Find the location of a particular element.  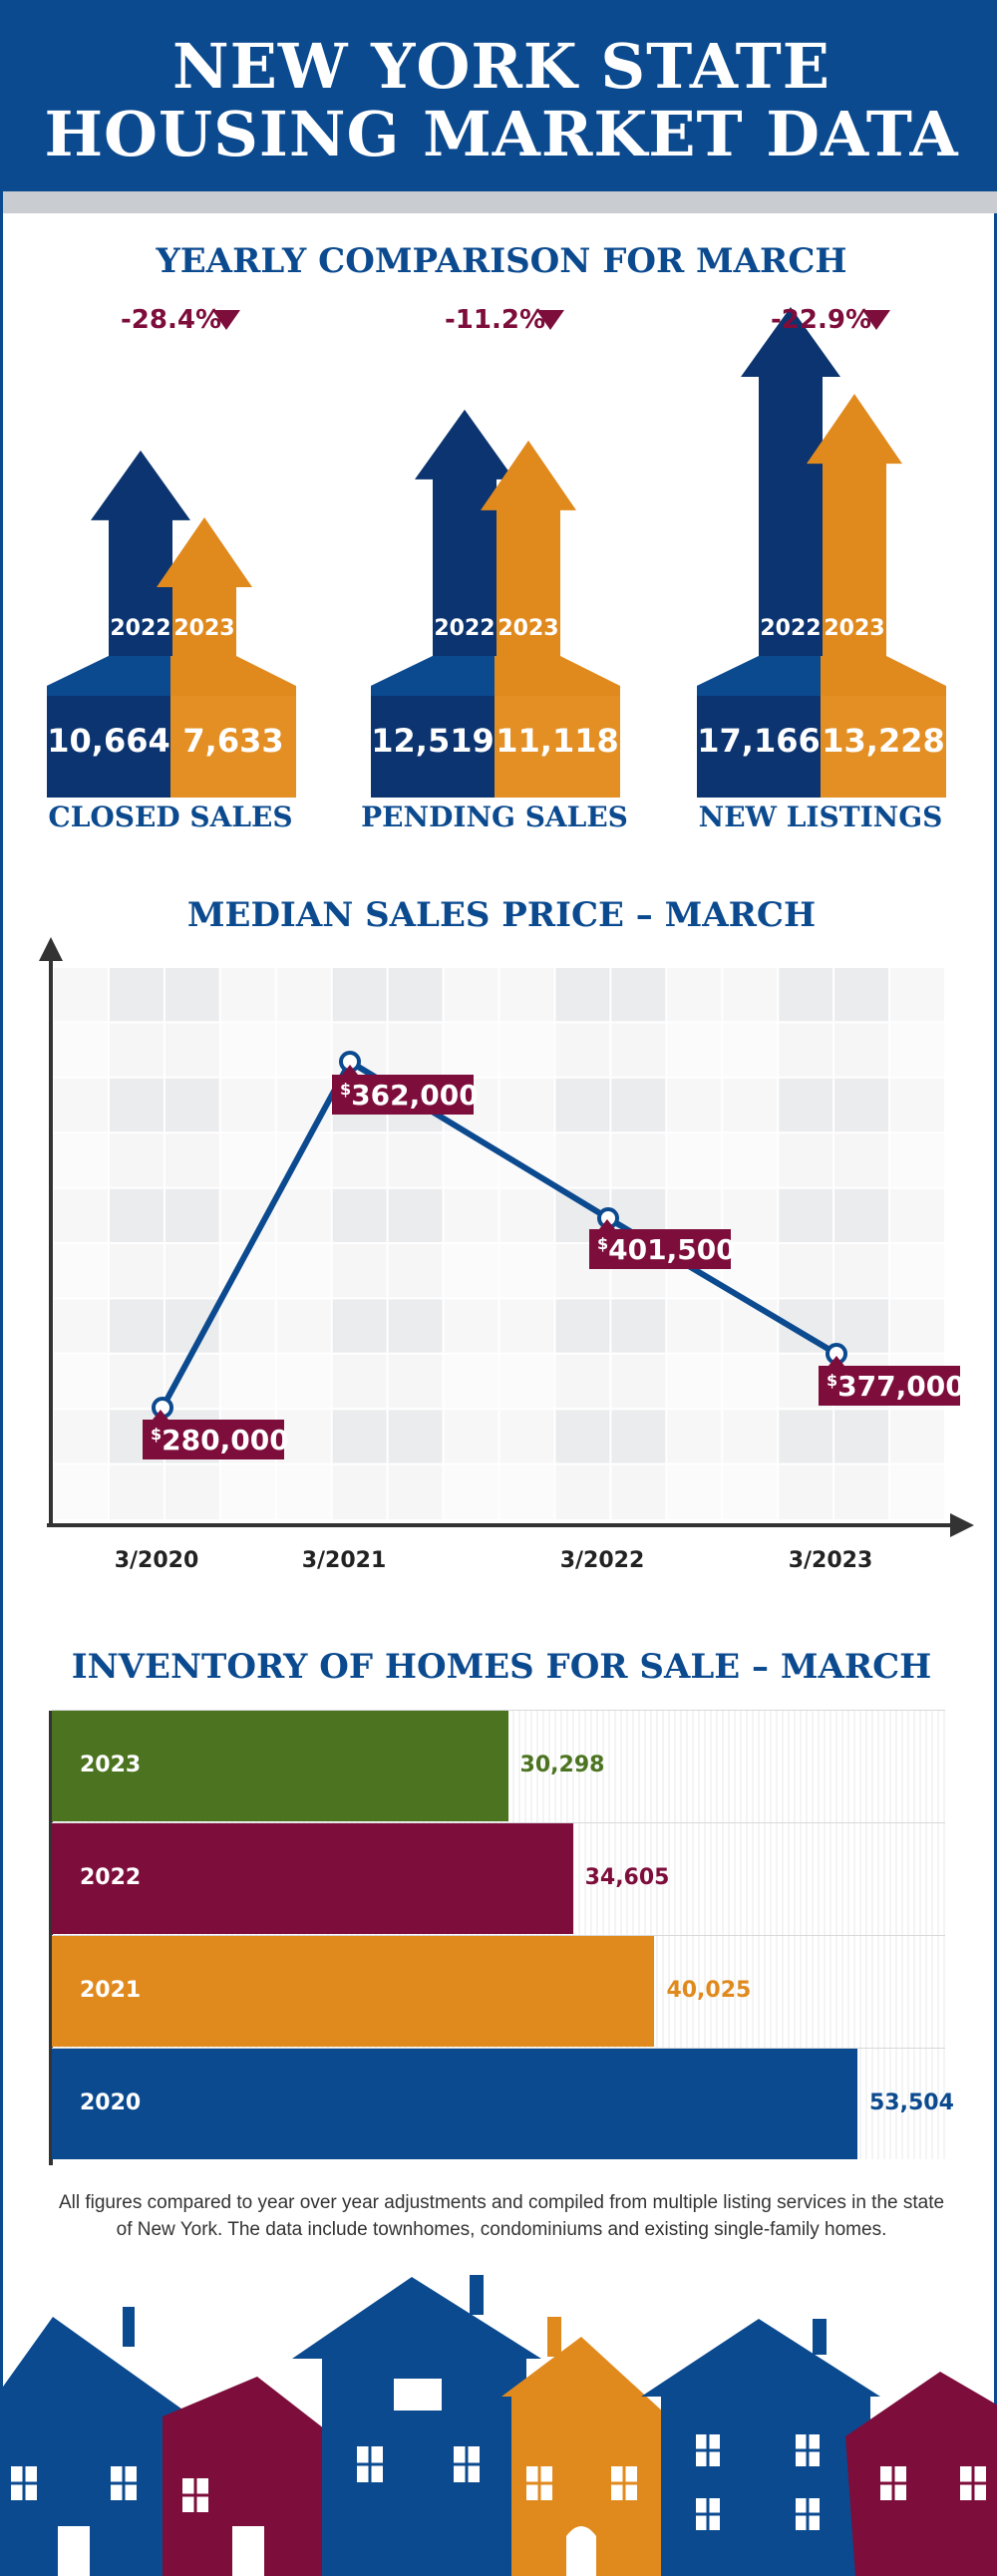

value-2022: 10,664 is located at coordinates (108, 741).